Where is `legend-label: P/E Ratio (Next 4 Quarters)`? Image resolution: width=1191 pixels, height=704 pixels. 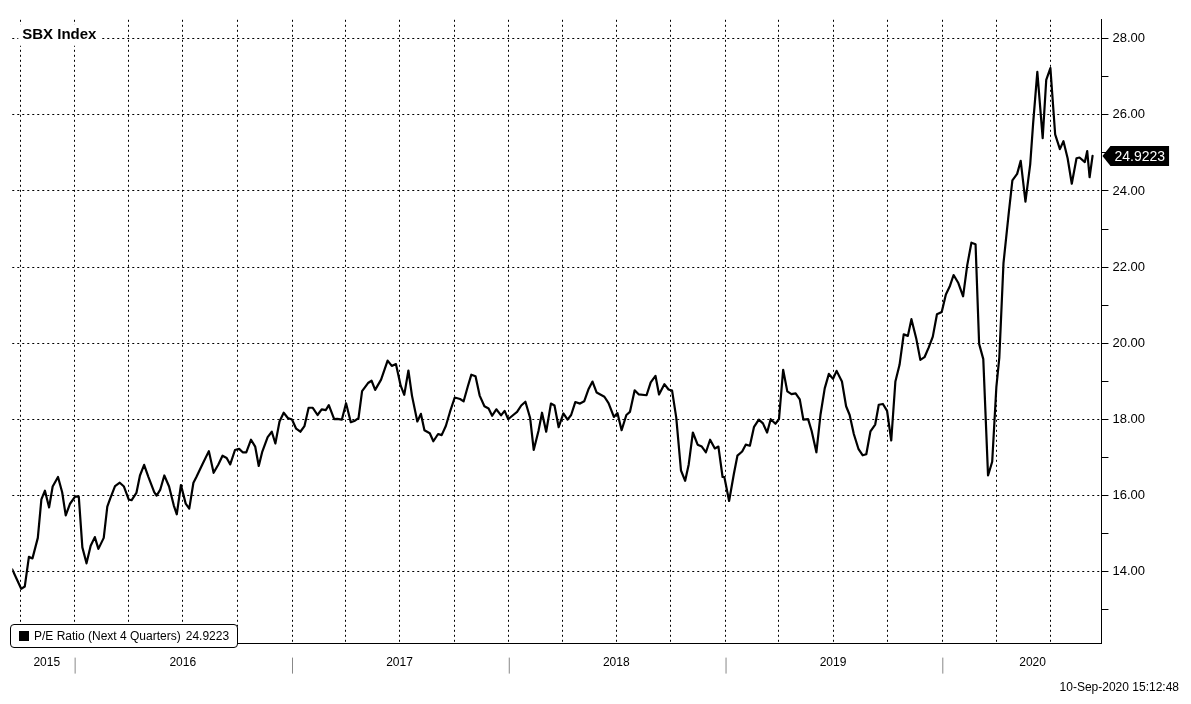
legend-label: P/E Ratio (Next 4 Quarters) is located at coordinates (107, 636).